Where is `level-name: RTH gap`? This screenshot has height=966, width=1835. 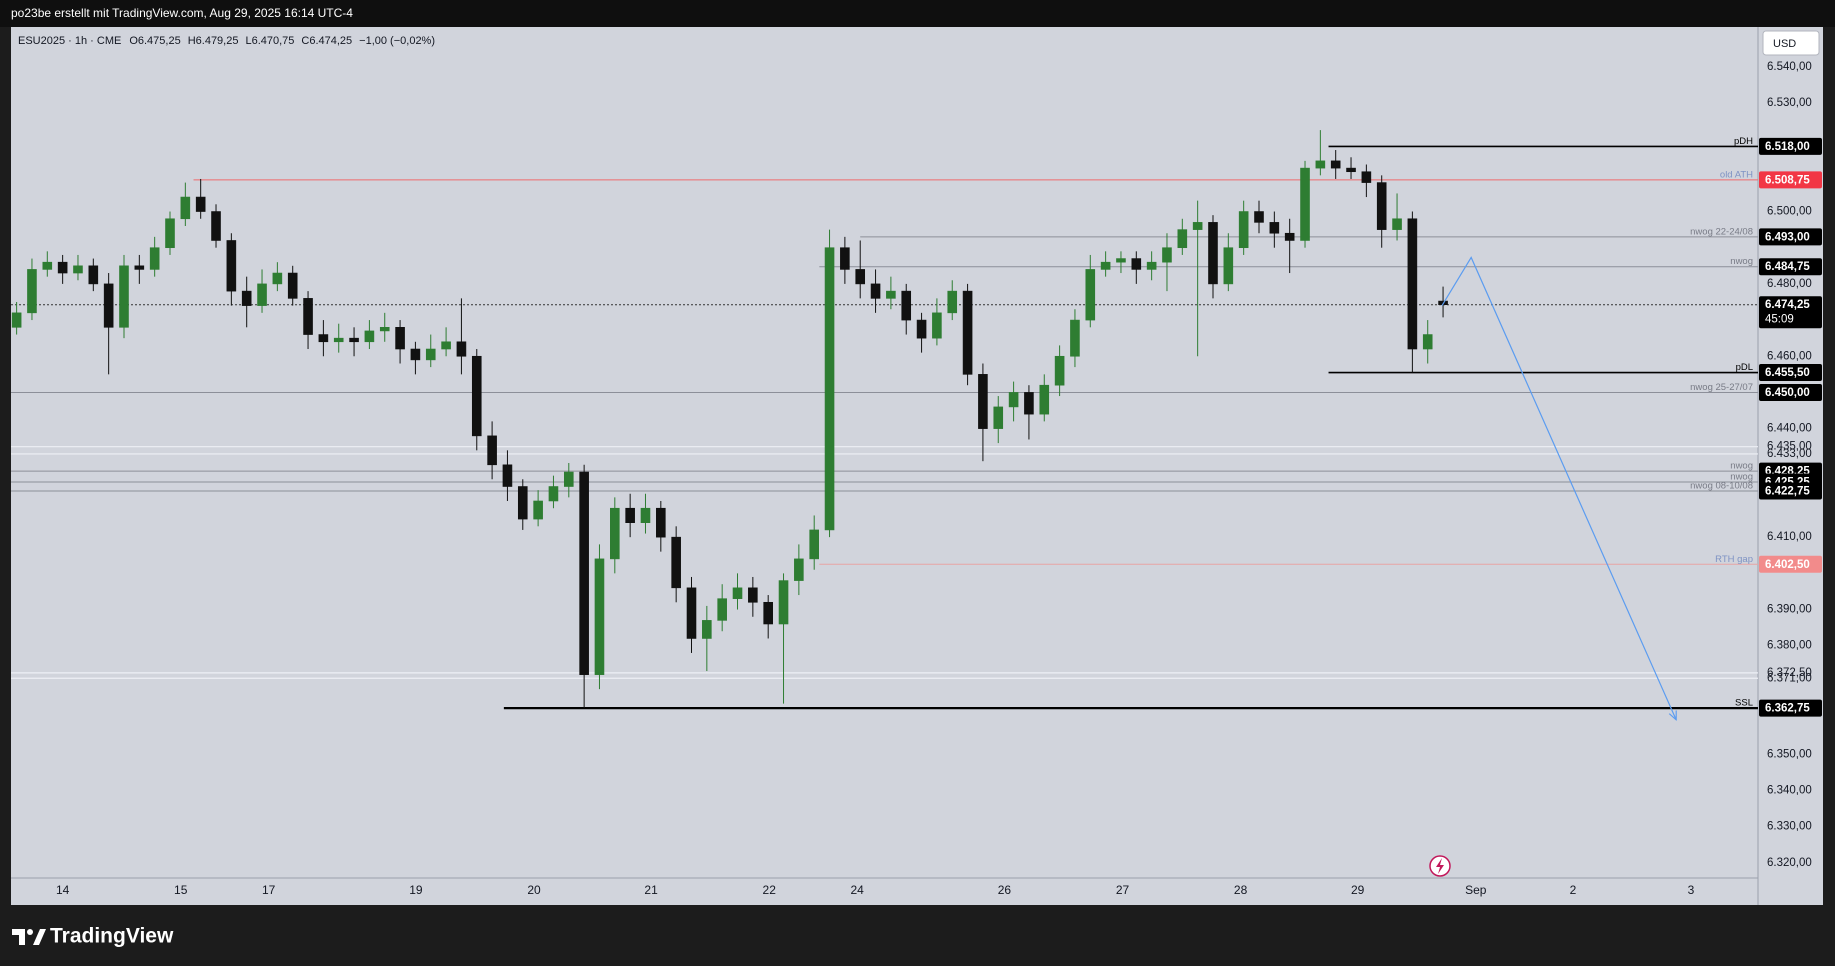 level-name: RTH gap is located at coordinates (1734, 559).